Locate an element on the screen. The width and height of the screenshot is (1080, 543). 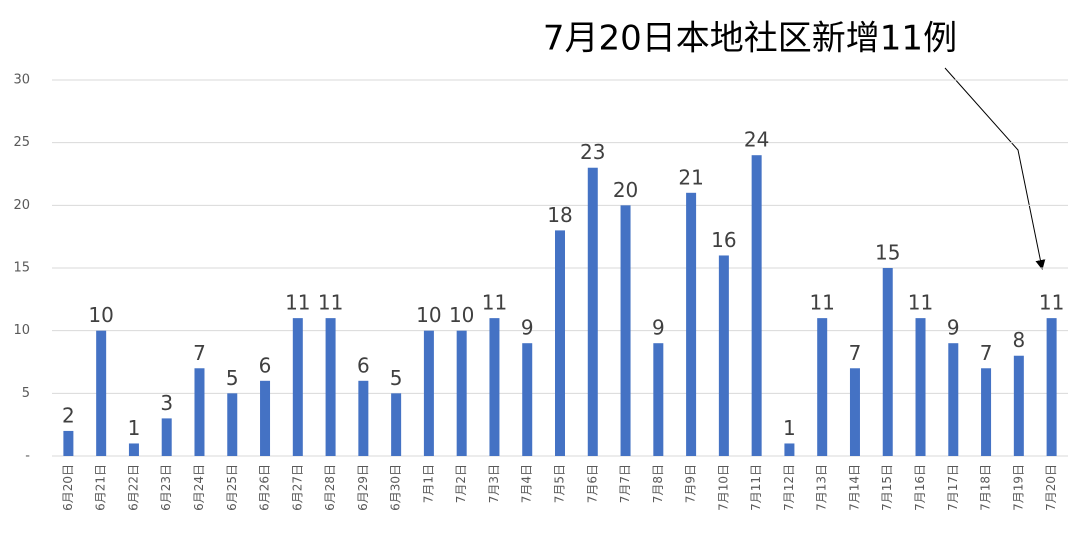
y-tick-label: 30 is located at coordinates (21, 80).